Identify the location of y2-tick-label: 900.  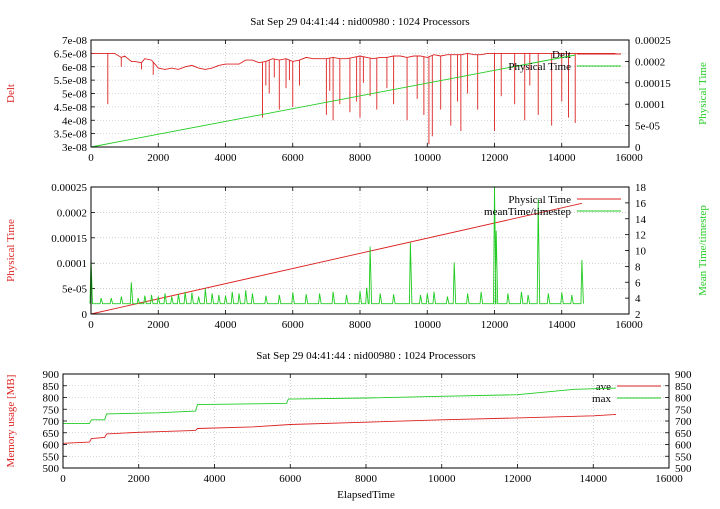
(683, 375).